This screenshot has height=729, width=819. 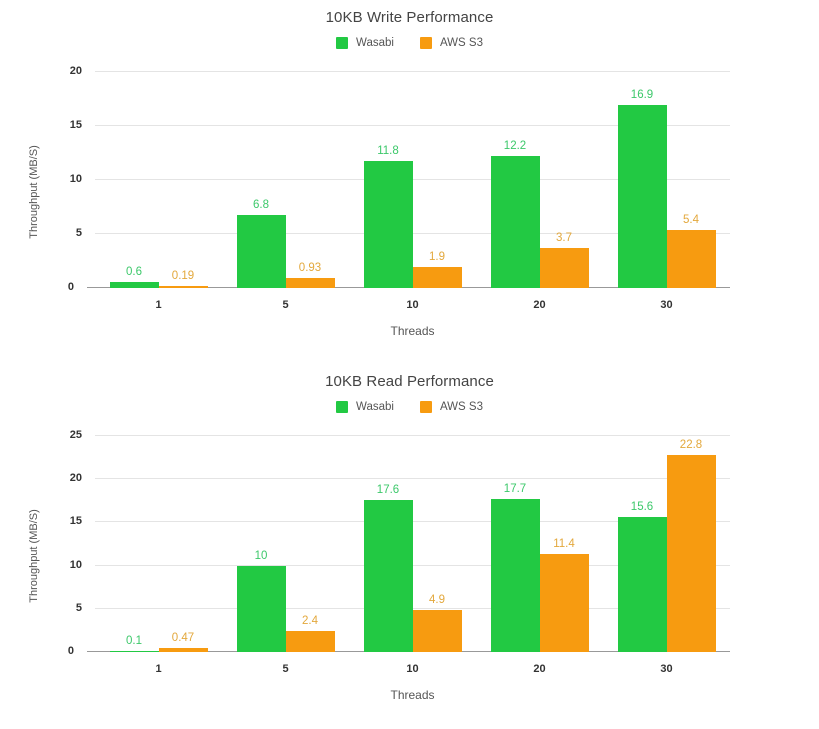 I want to click on bar-group: 17.6 4.9 10, so click(x=412, y=555).